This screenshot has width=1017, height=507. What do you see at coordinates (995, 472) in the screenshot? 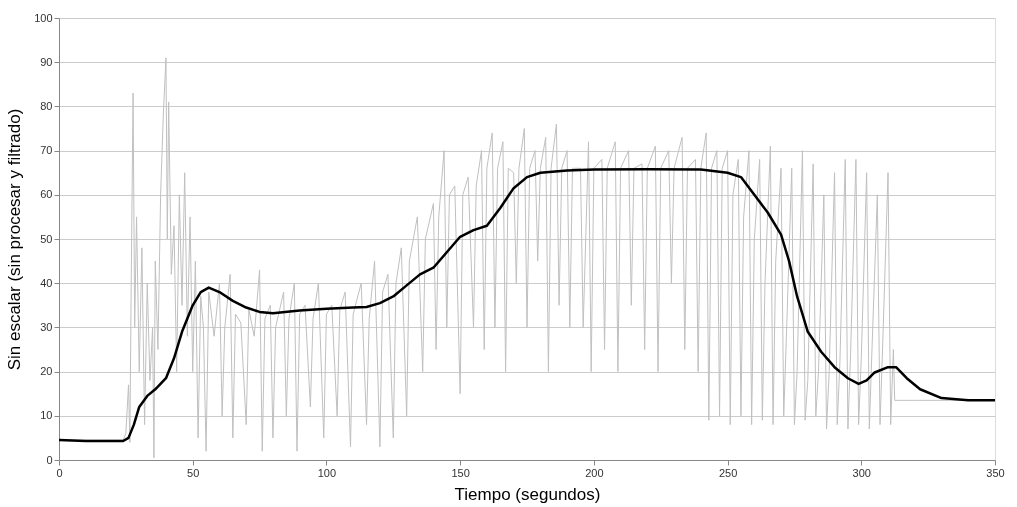
I see `x-tick-label: 350` at bounding box center [995, 472].